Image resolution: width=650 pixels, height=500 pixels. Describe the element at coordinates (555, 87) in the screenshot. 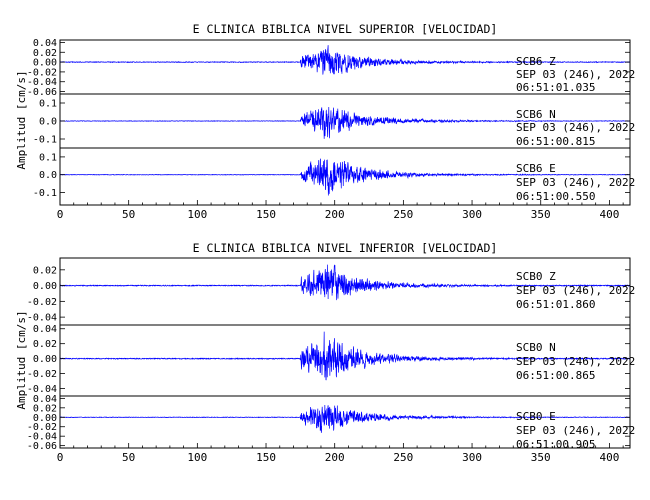

I see `event-time: 06:51:01.035` at that location.